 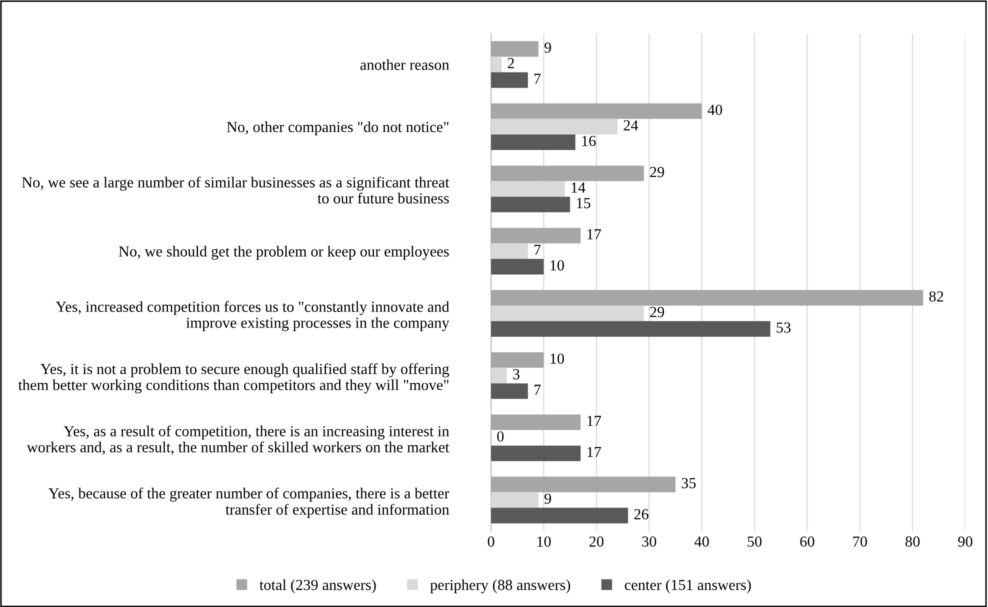 I want to click on legend-label: total (239 answers), so click(x=318, y=586).